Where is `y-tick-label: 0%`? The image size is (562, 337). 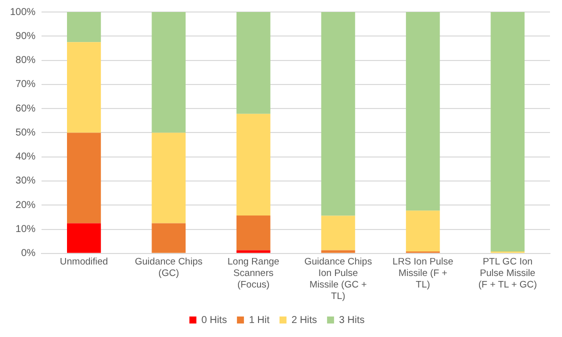 y-tick-label: 0% is located at coordinates (28, 254).